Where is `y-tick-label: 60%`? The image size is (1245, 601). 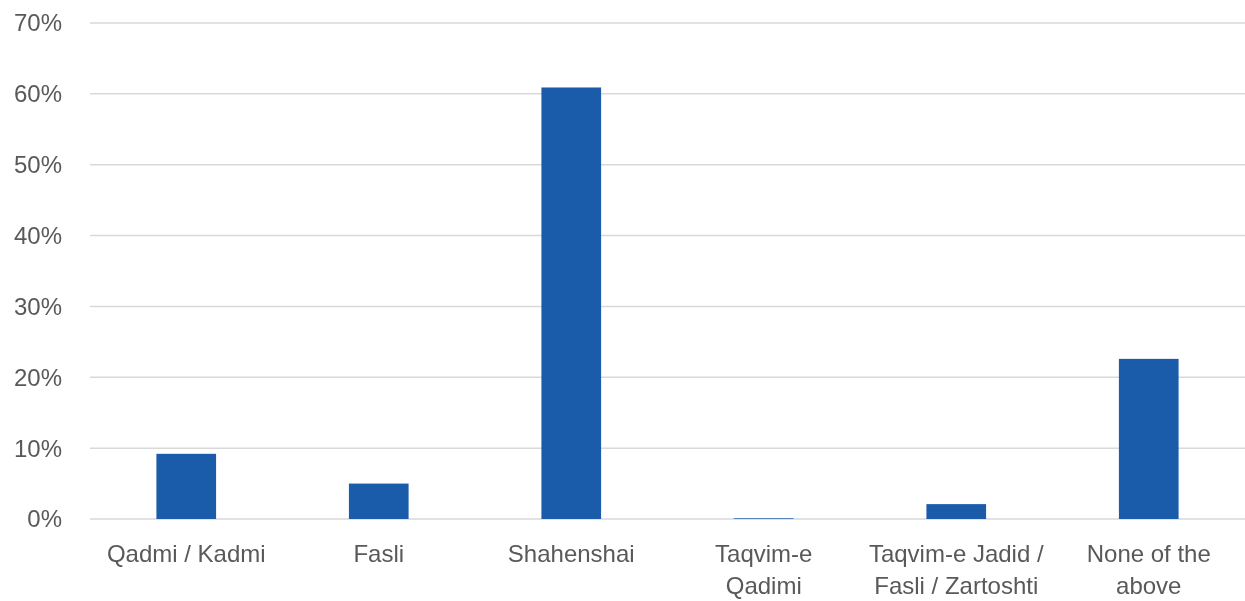
y-tick-label: 60% is located at coordinates (37, 94).